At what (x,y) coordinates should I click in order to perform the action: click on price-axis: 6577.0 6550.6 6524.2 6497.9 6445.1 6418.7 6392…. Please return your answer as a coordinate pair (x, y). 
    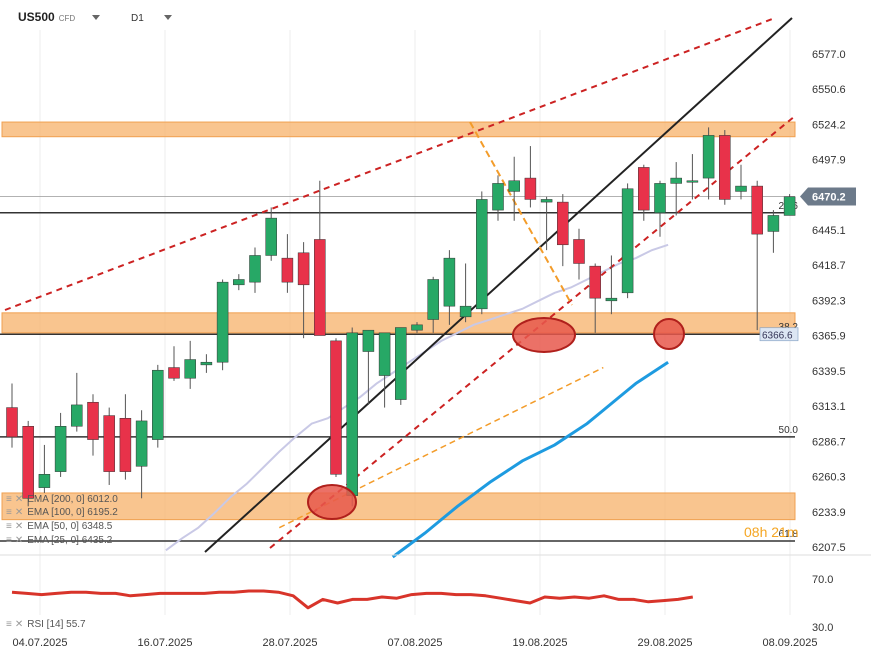
    Looking at the image, I should click on (807, 301).